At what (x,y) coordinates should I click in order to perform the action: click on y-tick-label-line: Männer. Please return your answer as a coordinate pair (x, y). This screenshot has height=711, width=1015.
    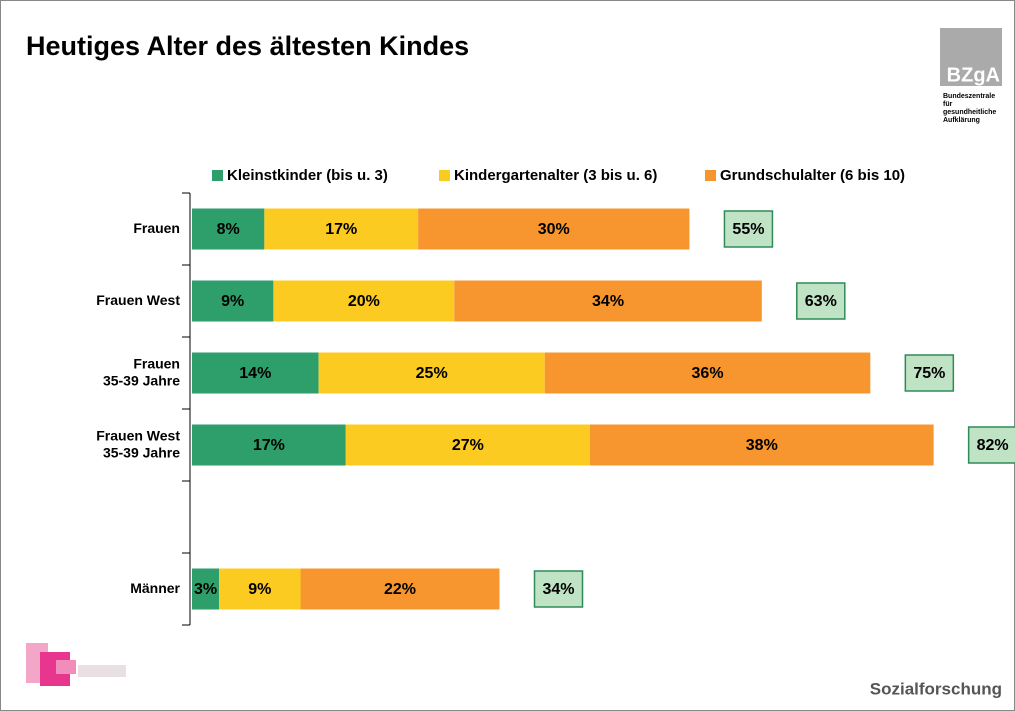
    Looking at the image, I should click on (155, 588).